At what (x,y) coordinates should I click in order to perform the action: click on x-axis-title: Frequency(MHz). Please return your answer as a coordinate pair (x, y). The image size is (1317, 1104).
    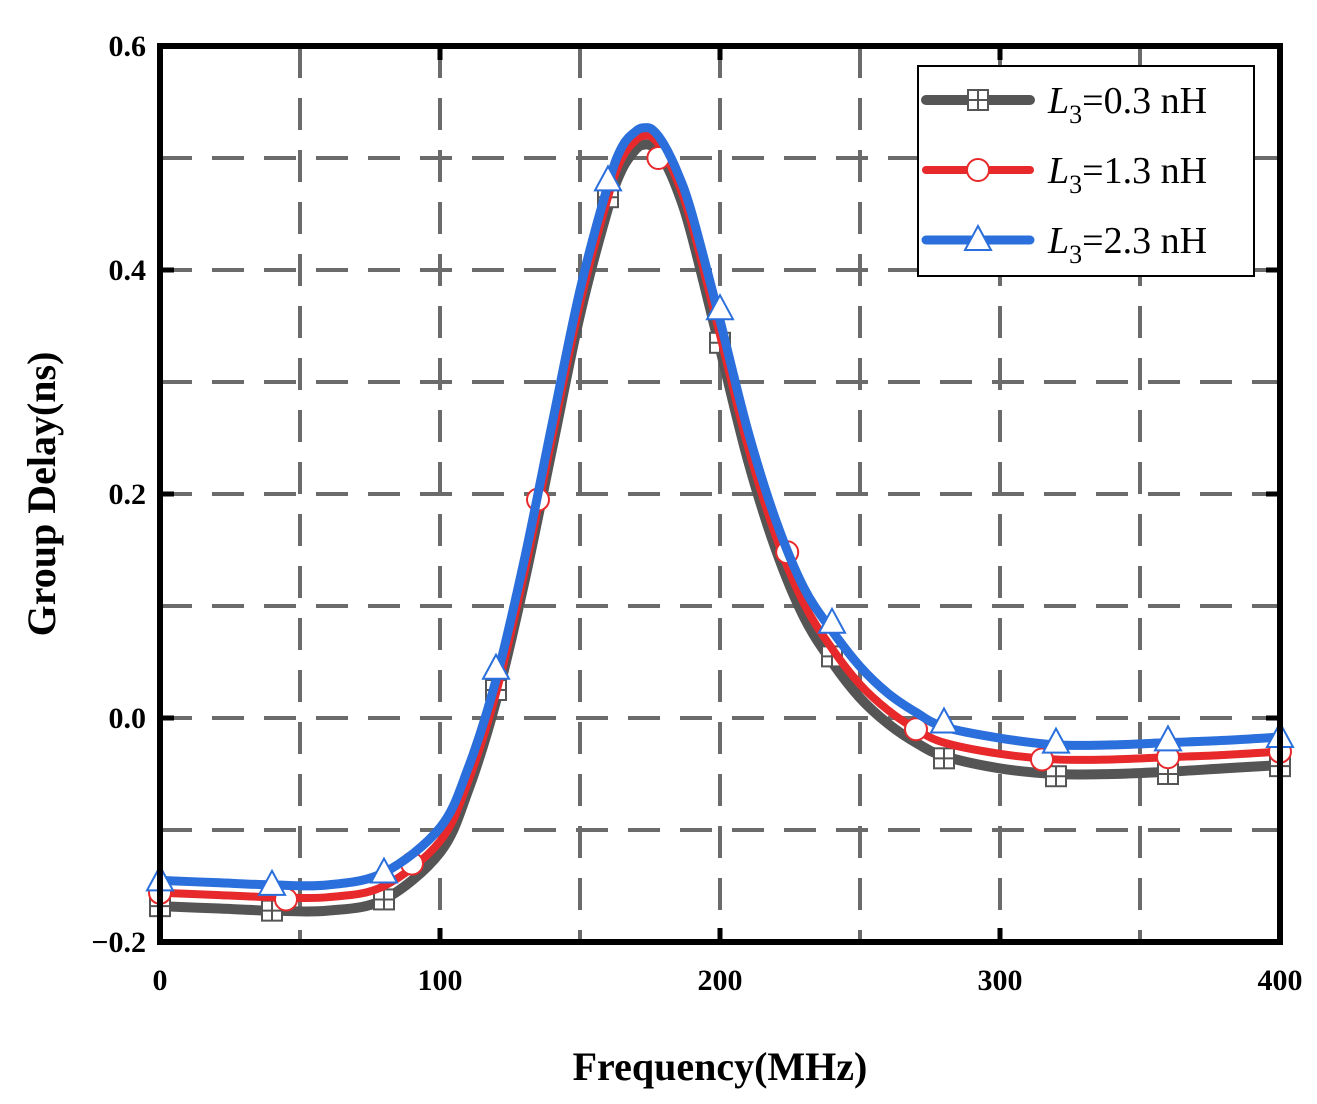
    Looking at the image, I should click on (720, 1066).